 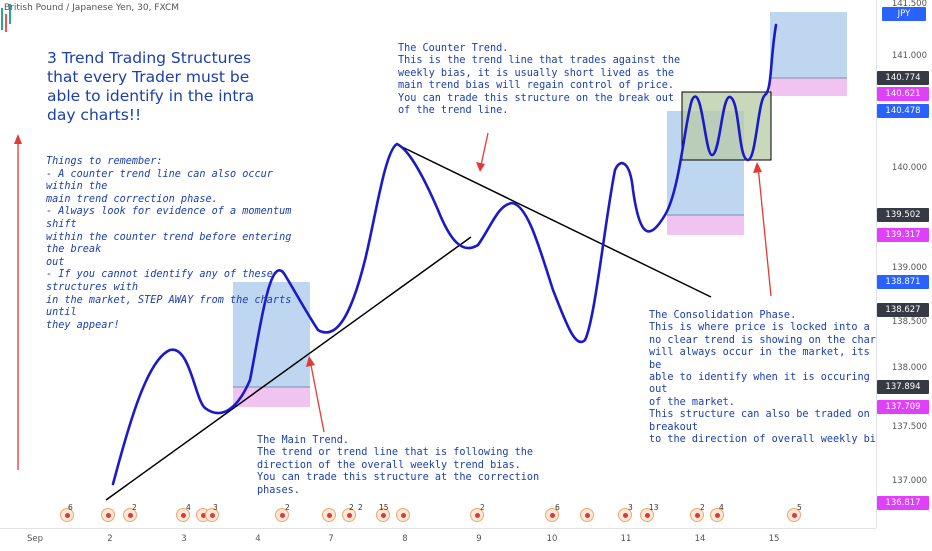 What do you see at coordinates (909, 168) in the screenshot?
I see `price-tick: 140.000` at bounding box center [909, 168].